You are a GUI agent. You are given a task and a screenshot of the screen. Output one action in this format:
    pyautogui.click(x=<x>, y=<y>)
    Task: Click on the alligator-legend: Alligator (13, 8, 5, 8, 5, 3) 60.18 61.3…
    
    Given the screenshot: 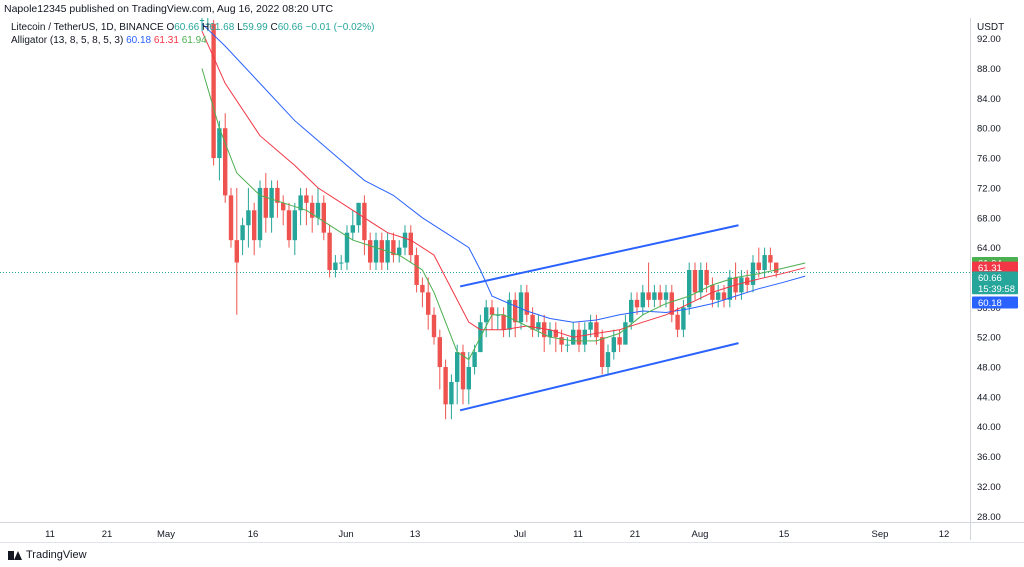 What is the action you would take?
    pyautogui.click(x=109, y=40)
    